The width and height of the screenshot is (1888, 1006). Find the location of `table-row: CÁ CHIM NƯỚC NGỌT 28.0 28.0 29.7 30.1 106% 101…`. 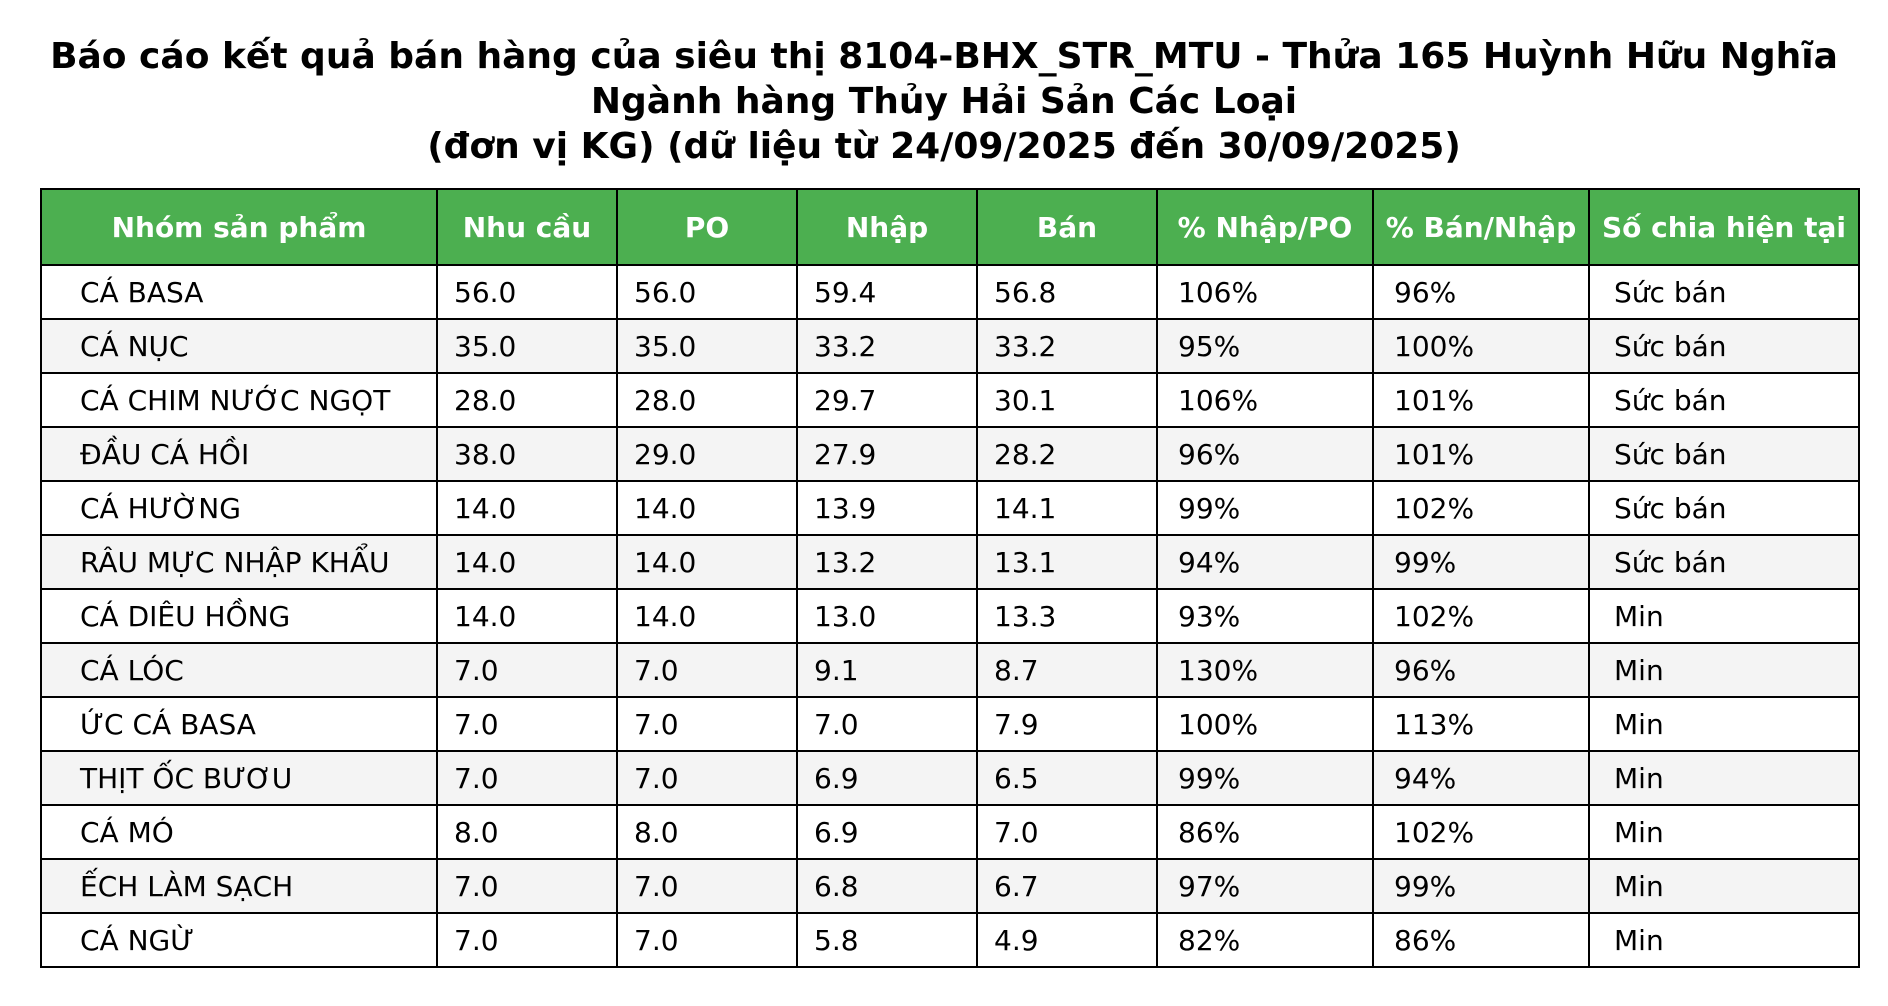

table-row: CÁ CHIM NƯỚC NGỌT 28.0 28.0 29.7 30.1 106% 101… is located at coordinates (950, 400).